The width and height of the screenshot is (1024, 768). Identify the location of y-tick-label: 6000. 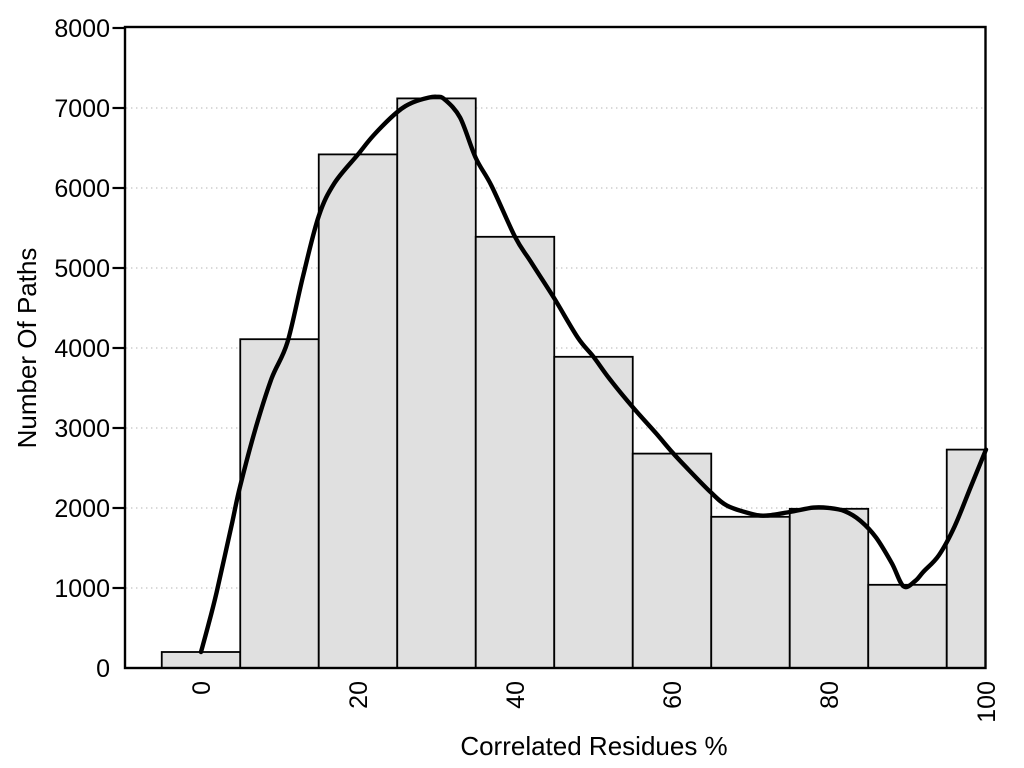
(82, 189).